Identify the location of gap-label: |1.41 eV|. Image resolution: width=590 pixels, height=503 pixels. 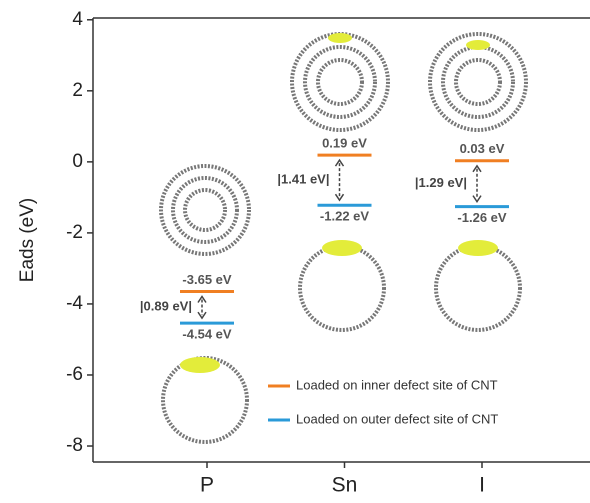
(303, 179).